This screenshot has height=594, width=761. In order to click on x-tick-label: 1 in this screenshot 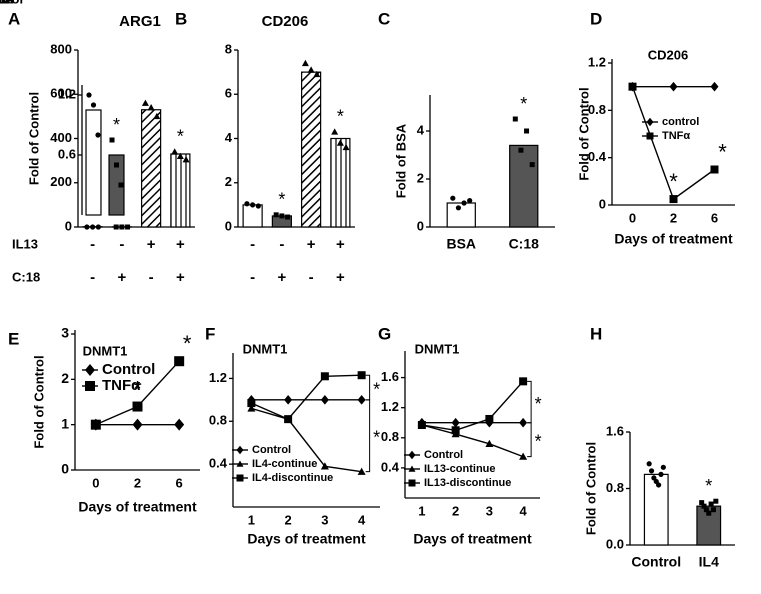, I will do `click(251, 519)`.